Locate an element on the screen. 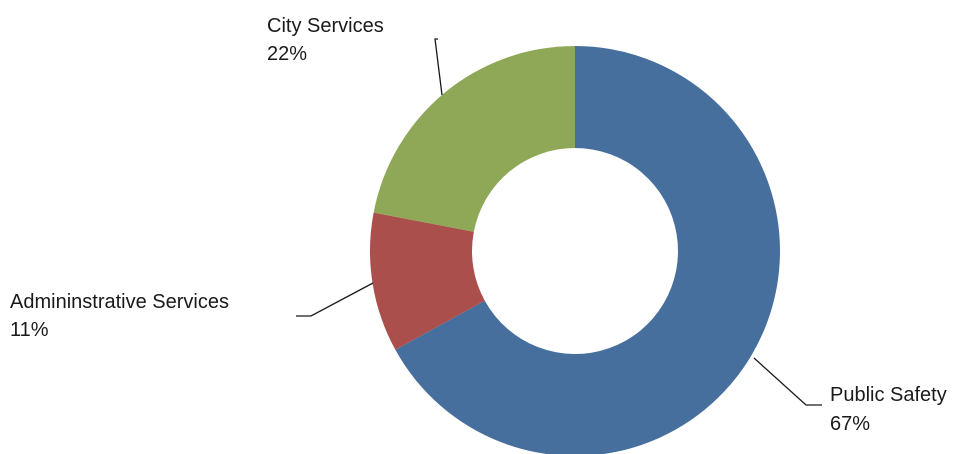 This screenshot has width=978, height=454. slice-city-services is located at coordinates (474, 139).